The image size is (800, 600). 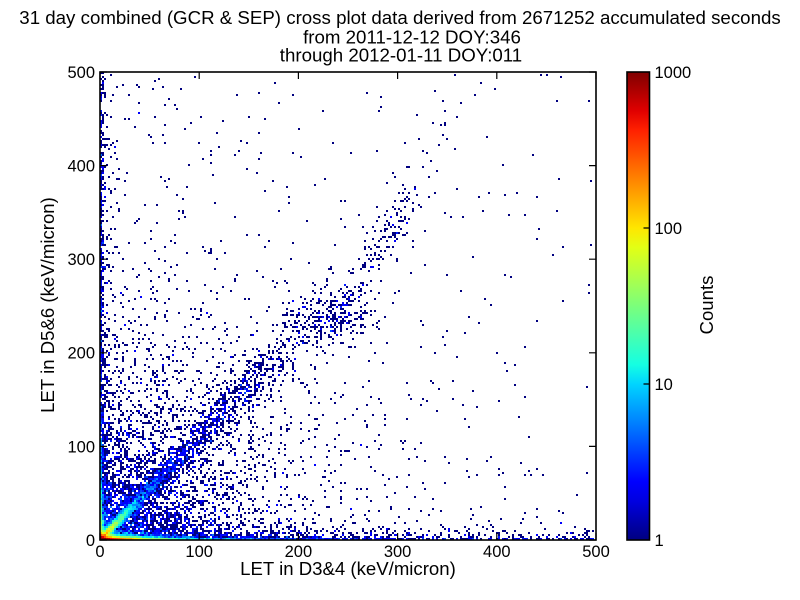 What do you see at coordinates (47, 305) in the screenshot?
I see `svg-text: LET in D5&6 (keV/micron)` at bounding box center [47, 305].